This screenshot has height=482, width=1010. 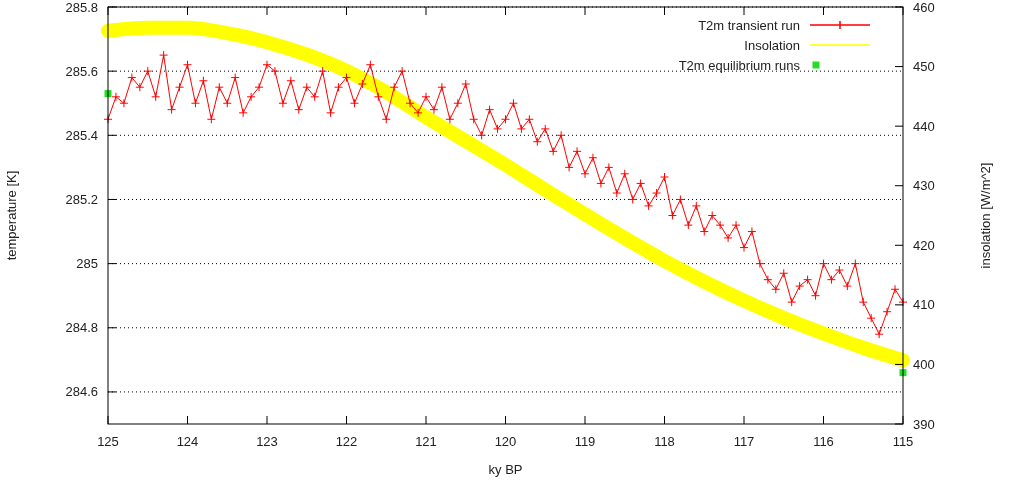 What do you see at coordinates (505, 441) in the screenshot?
I see `x-tick-label: 120` at bounding box center [505, 441].